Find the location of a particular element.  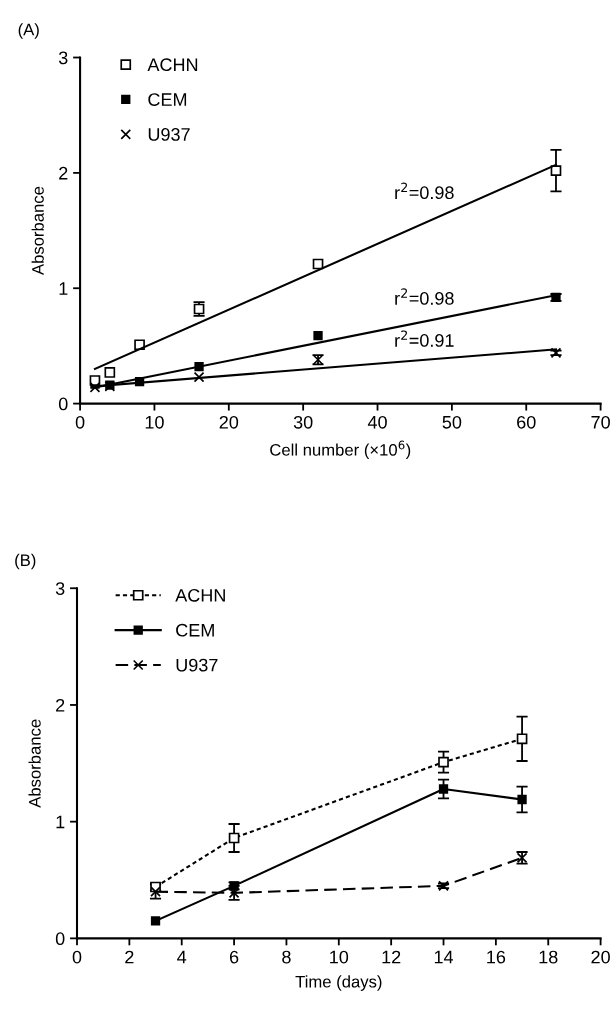

chart-title: (B) is located at coordinates (25, 561).